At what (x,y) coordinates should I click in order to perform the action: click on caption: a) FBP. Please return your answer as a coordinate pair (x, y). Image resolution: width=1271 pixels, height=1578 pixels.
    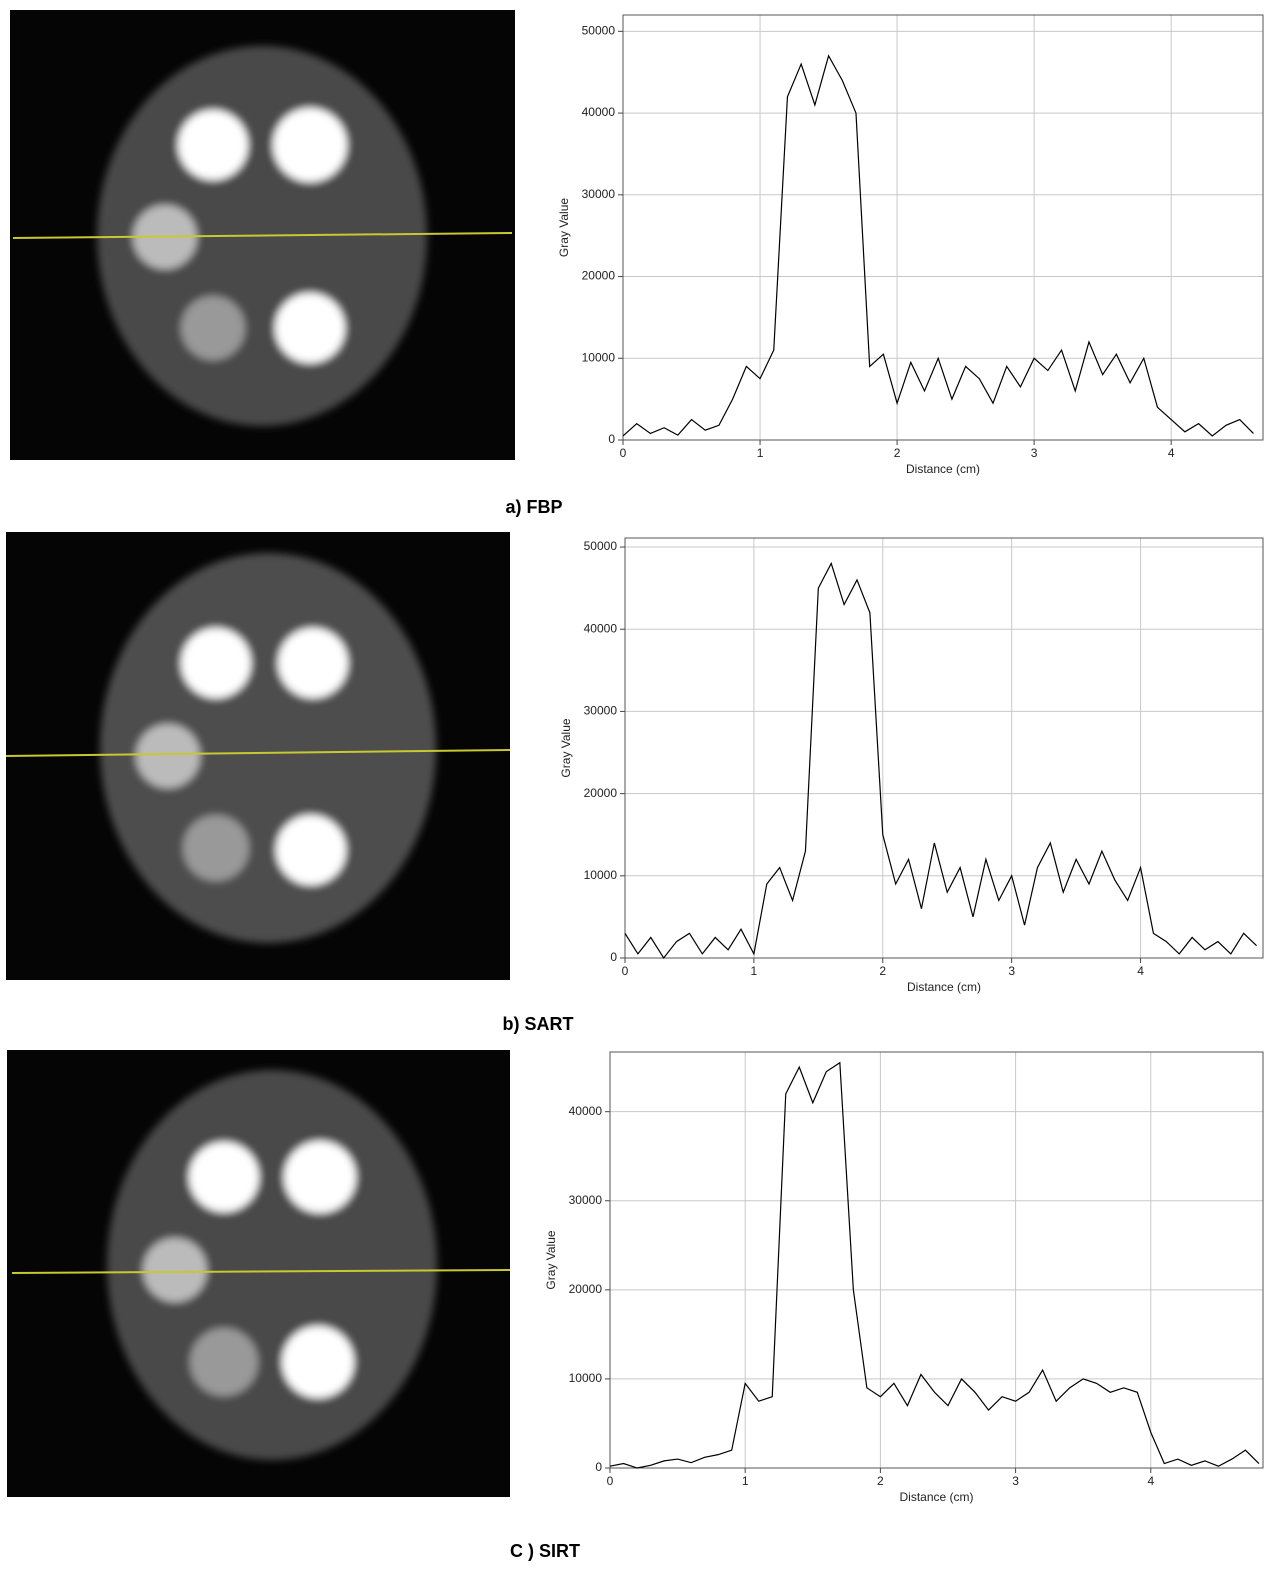
    Looking at the image, I should click on (533, 507).